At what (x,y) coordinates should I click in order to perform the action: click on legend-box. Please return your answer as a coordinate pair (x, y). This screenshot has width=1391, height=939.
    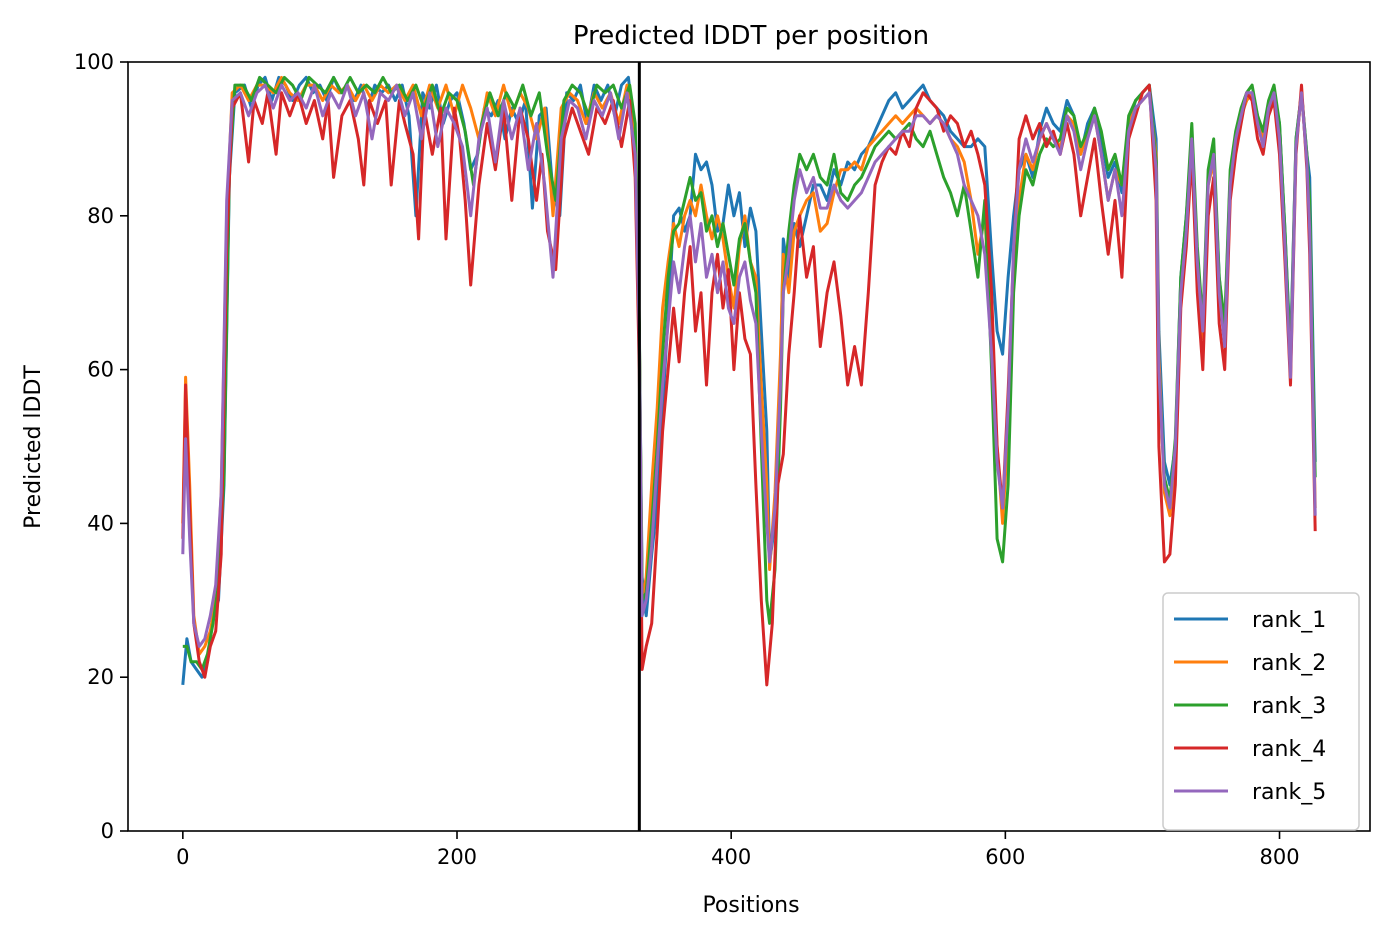
    Looking at the image, I should click on (1261, 711).